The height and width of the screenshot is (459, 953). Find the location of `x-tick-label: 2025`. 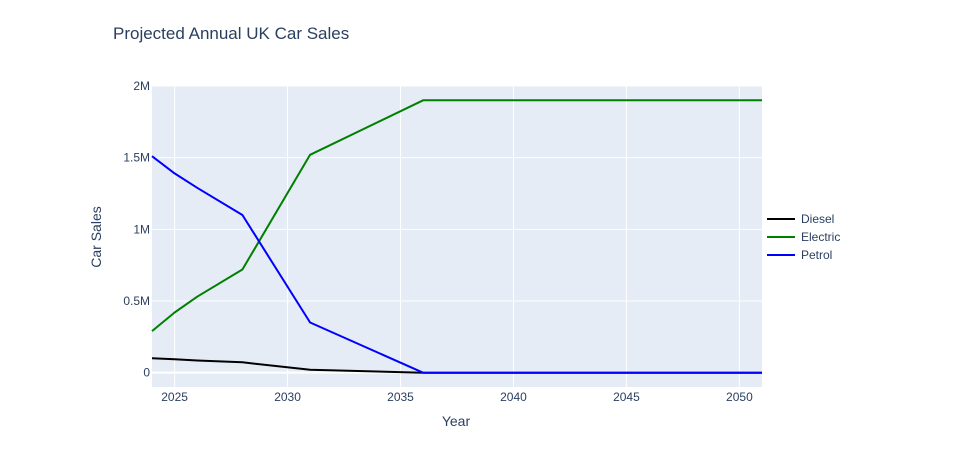

x-tick-label: 2025 is located at coordinates (174, 397).